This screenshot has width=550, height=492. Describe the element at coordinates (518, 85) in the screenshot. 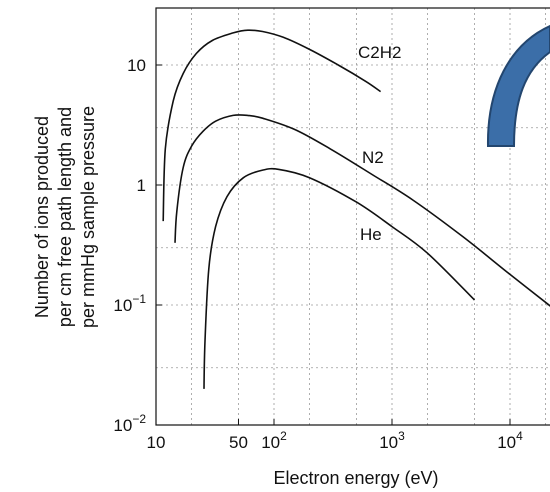

I see `blue-arc-shape` at that location.